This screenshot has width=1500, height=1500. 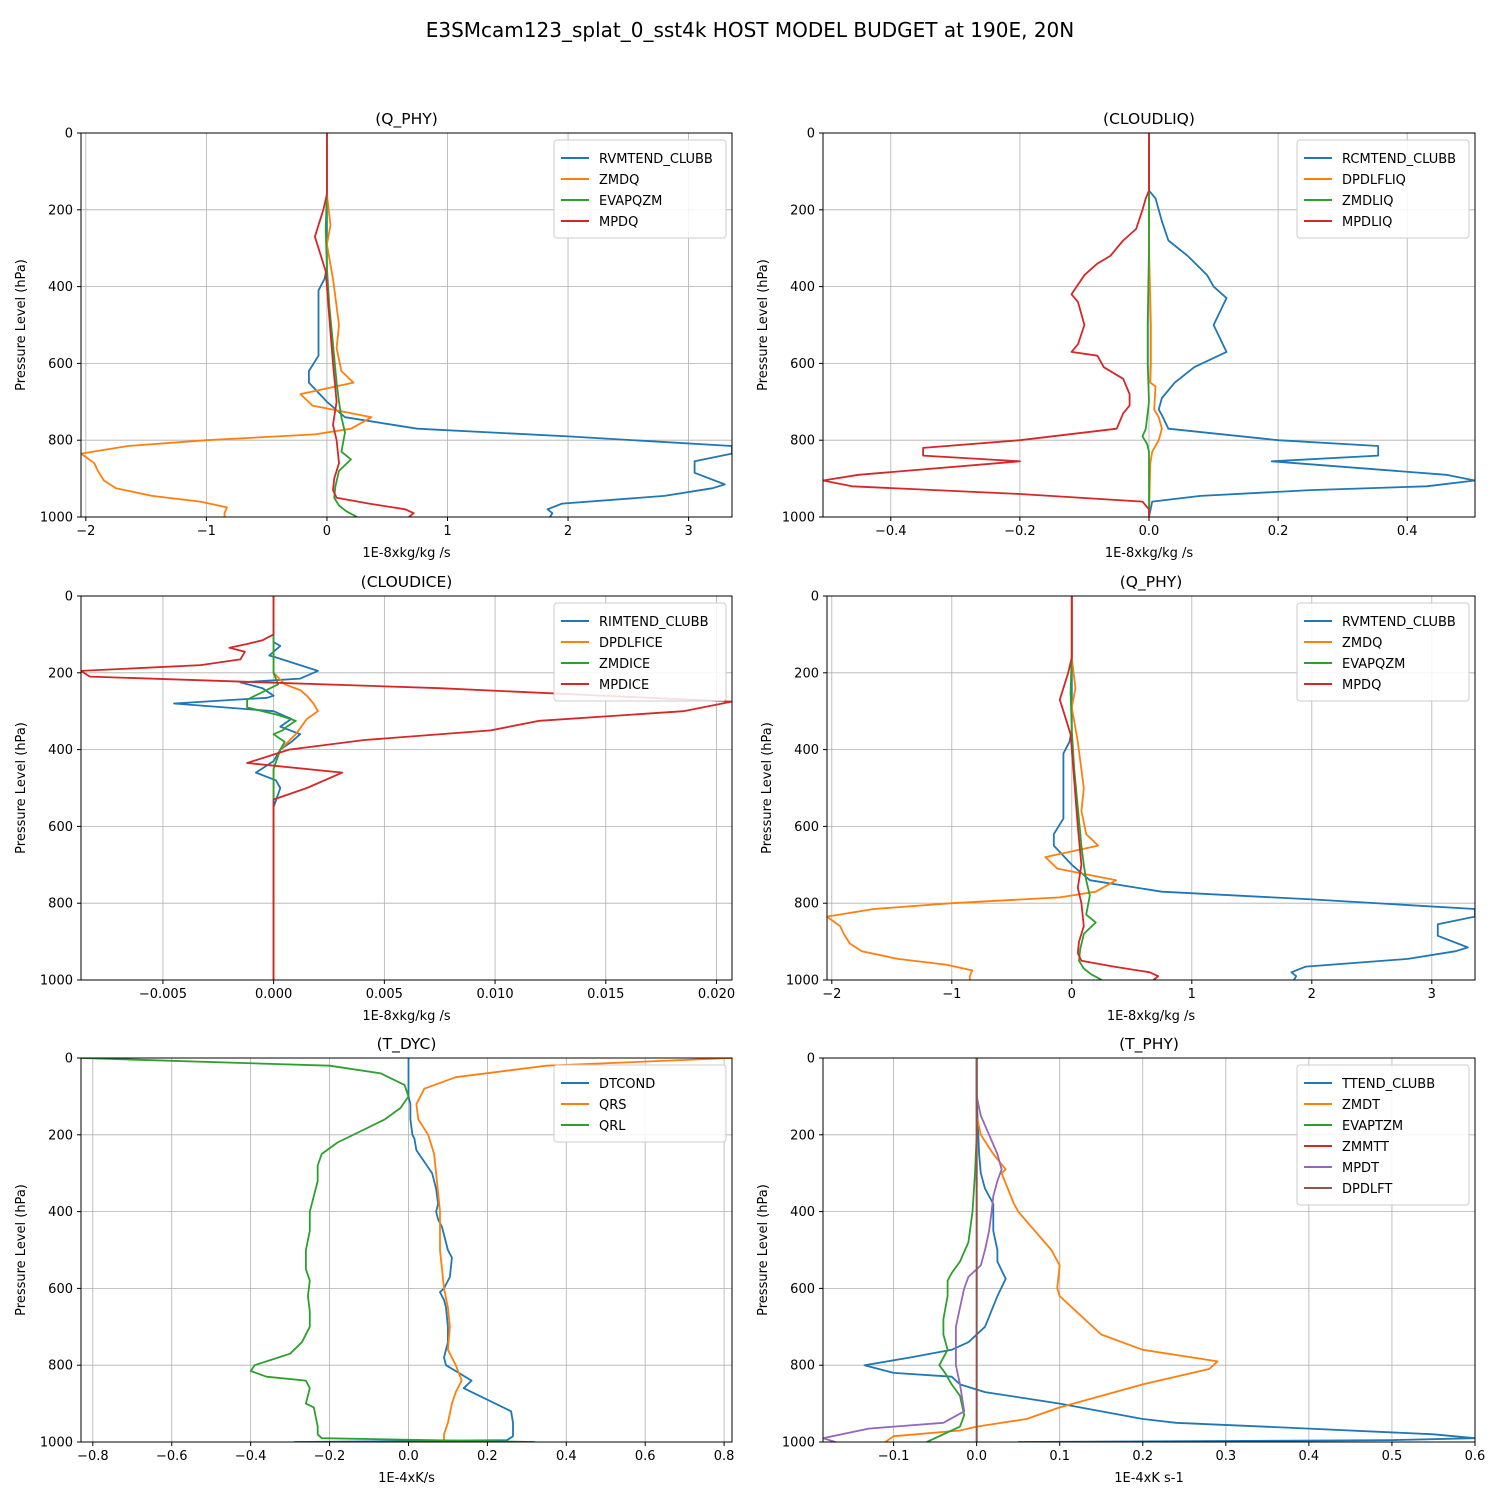 What do you see at coordinates (1372, 1126) in the screenshot?
I see `legend-label: EVAPTZM` at bounding box center [1372, 1126].